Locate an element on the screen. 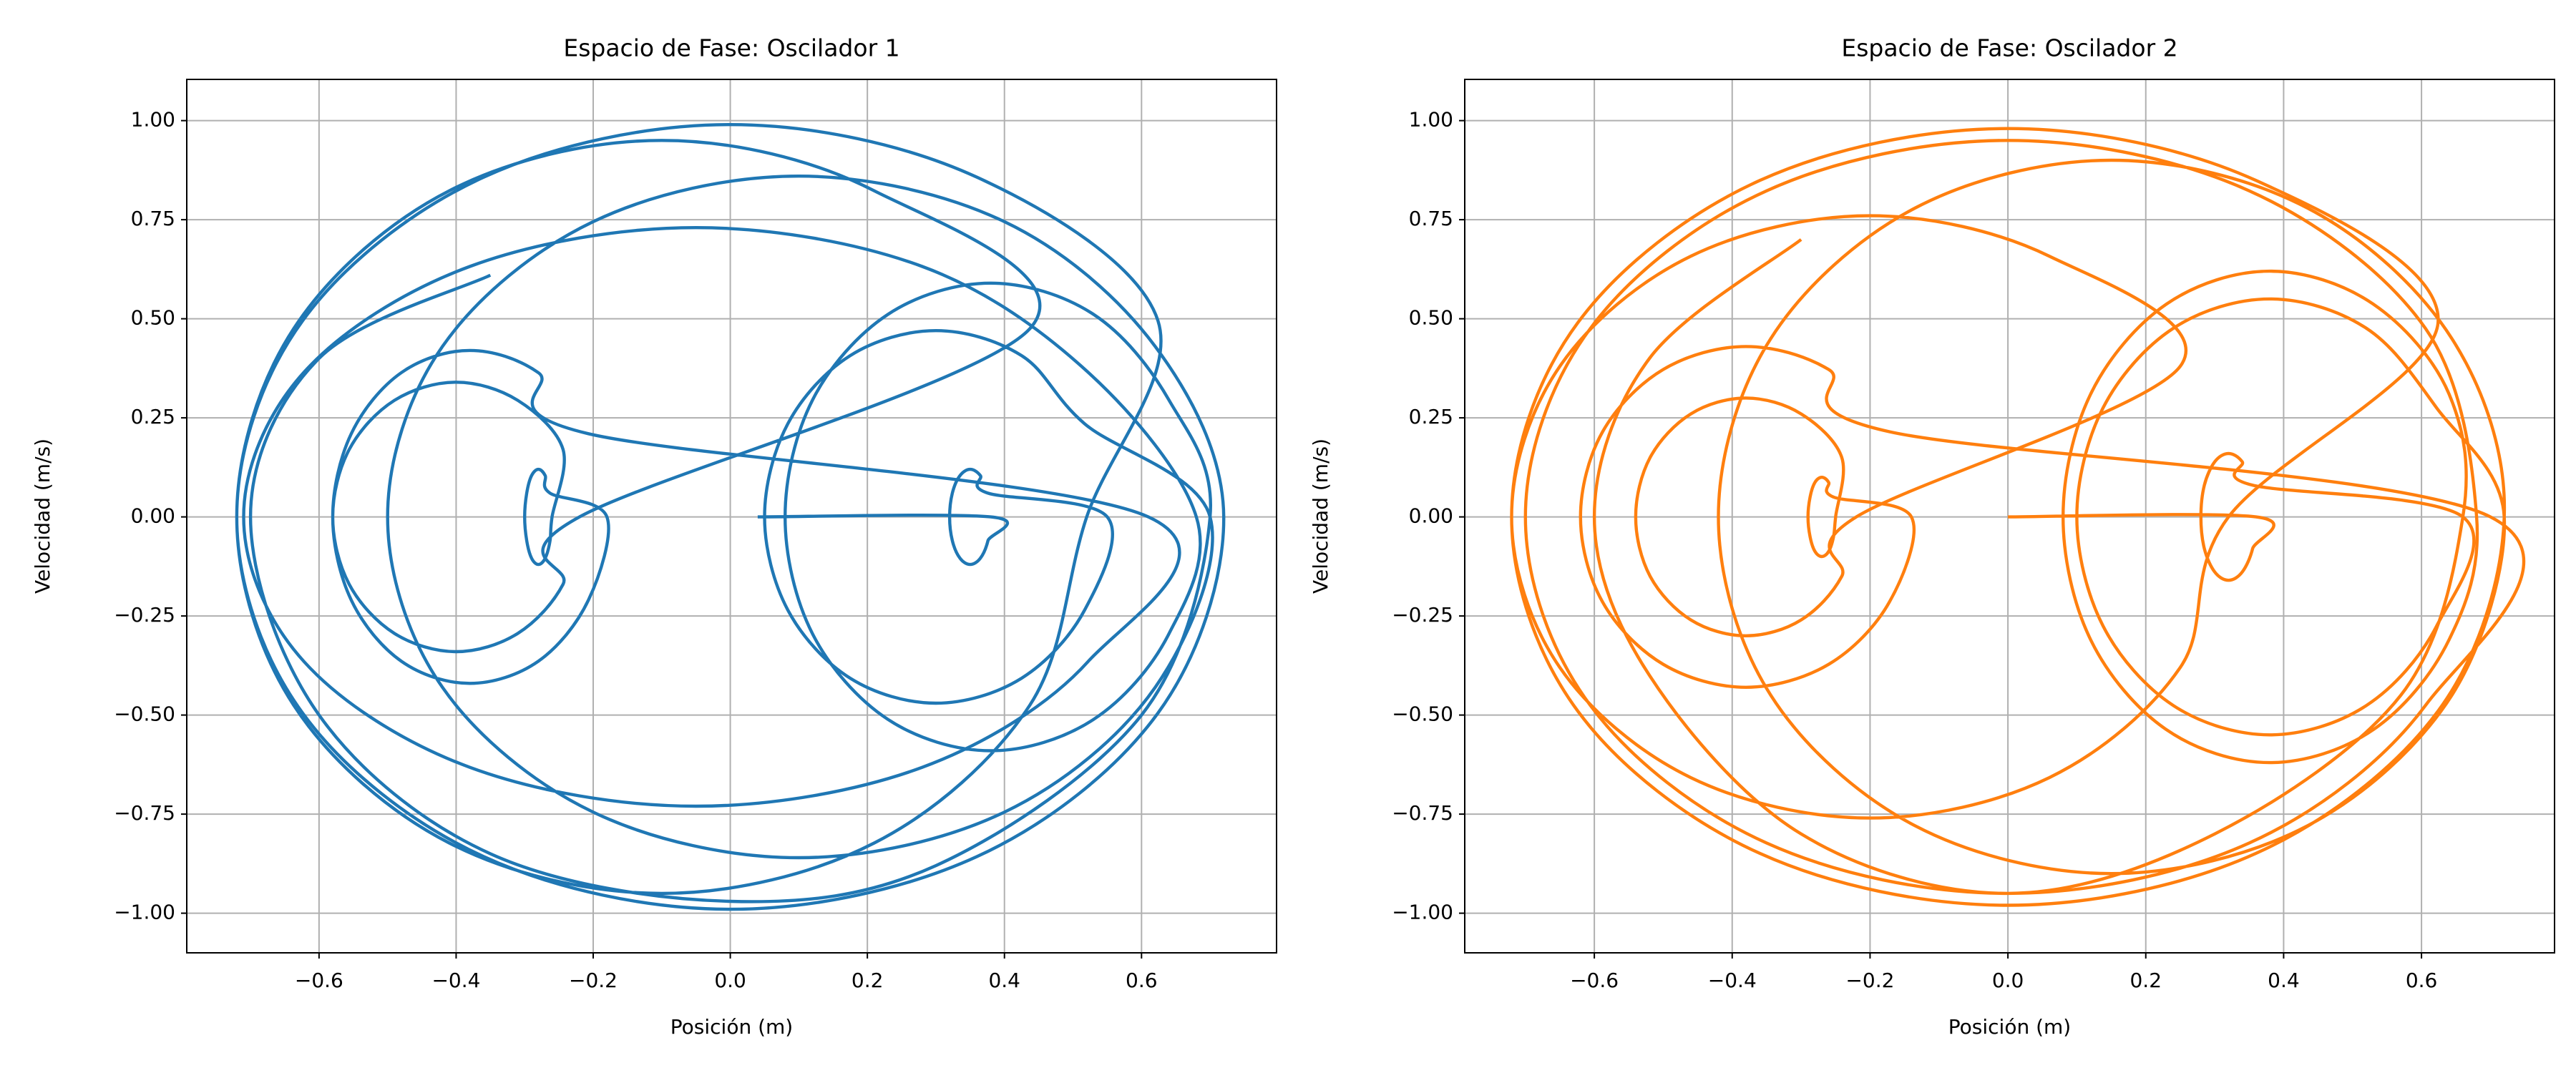  chart-title: Espacio de Fase: Oscilador 2 is located at coordinates (2009, 48).